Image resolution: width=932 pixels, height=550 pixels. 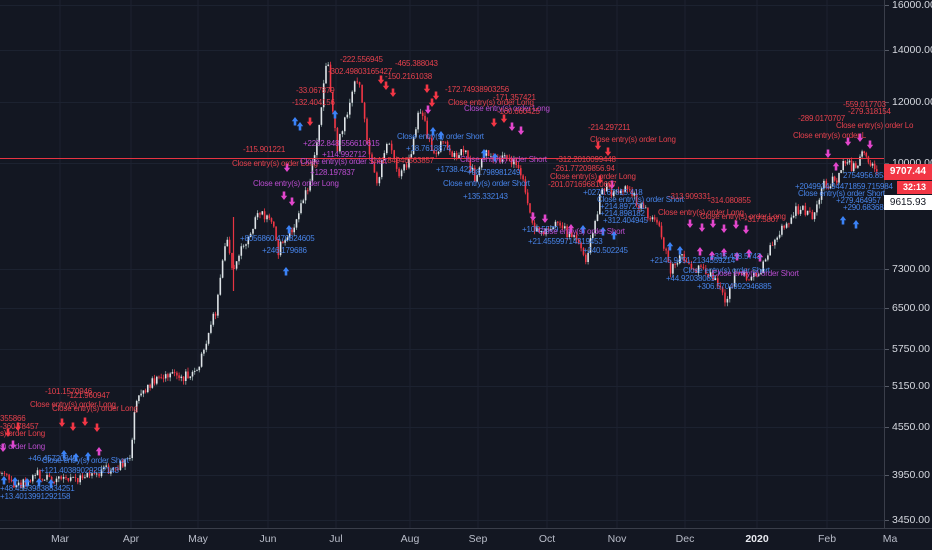 I want to click on price-tick-label: 16000.00, so click(x=908, y=5).